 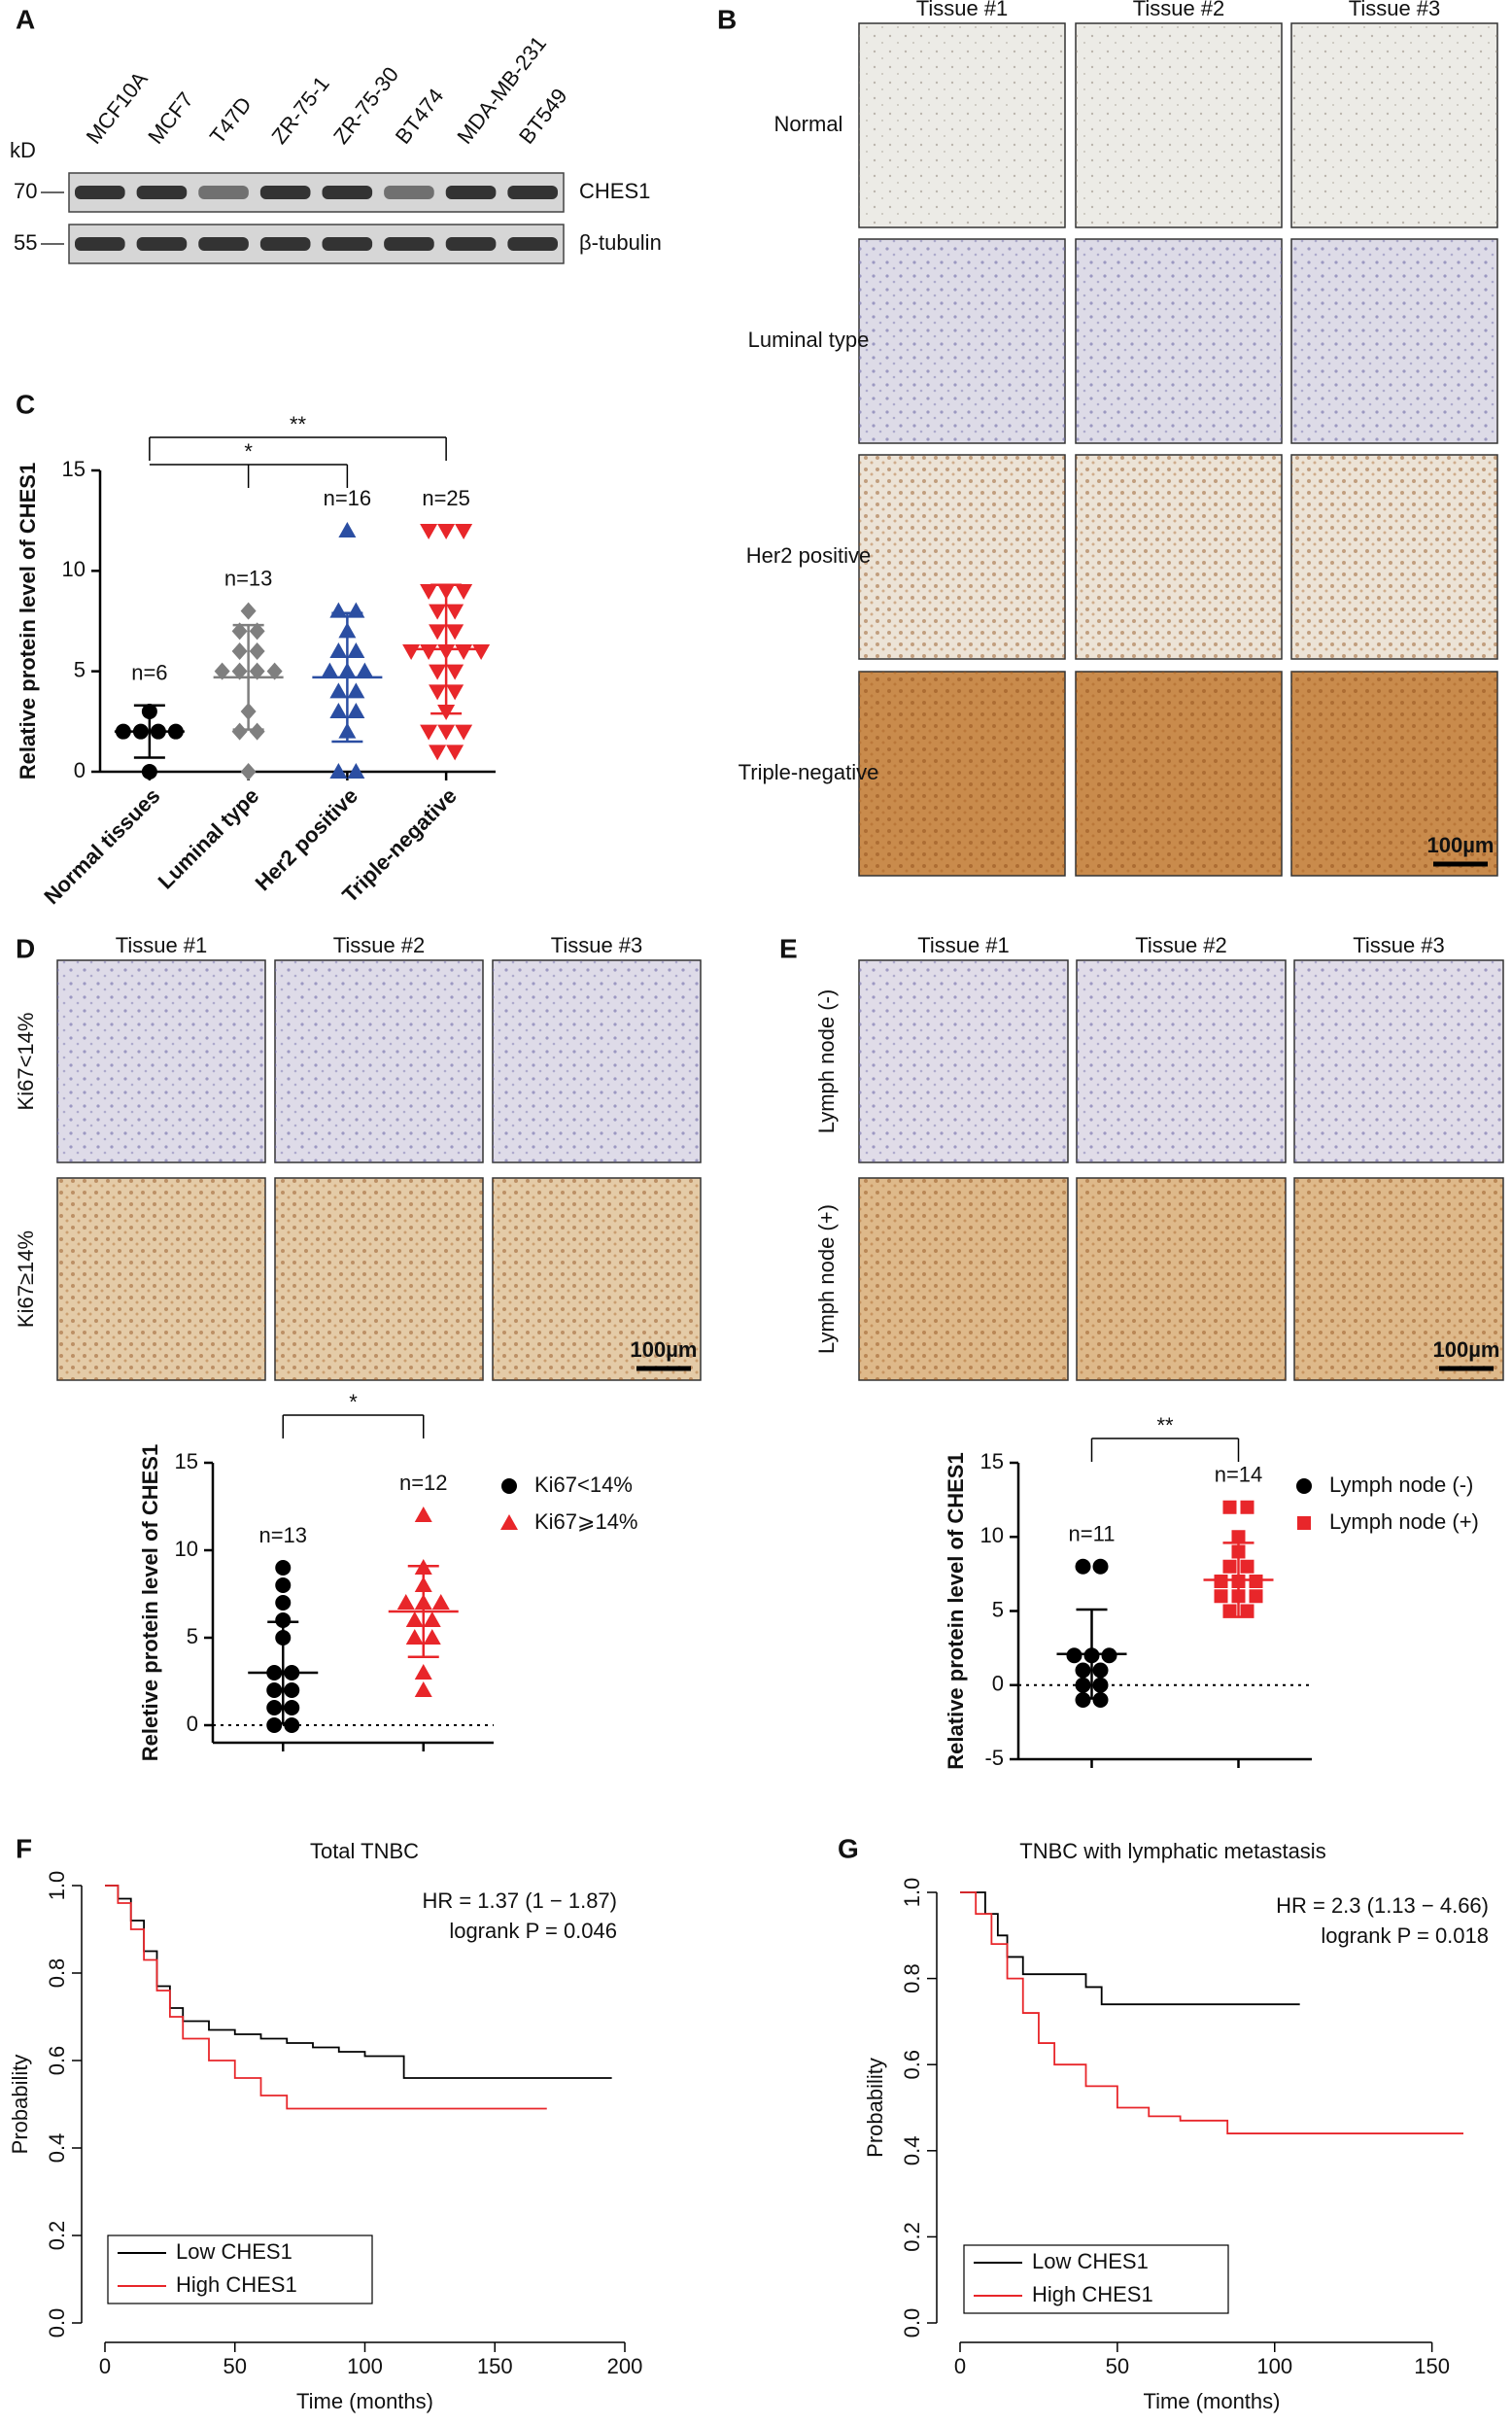 I want to click on y-tick-label: 0.8, so click(x=912, y=1978).